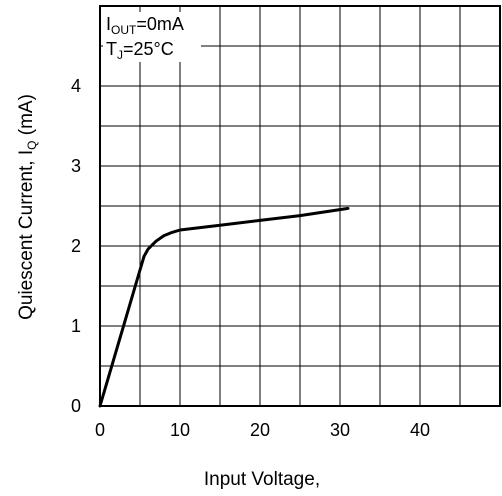 The width and height of the screenshot is (502, 496). I want to click on x-tick-label: 30, so click(340, 430).